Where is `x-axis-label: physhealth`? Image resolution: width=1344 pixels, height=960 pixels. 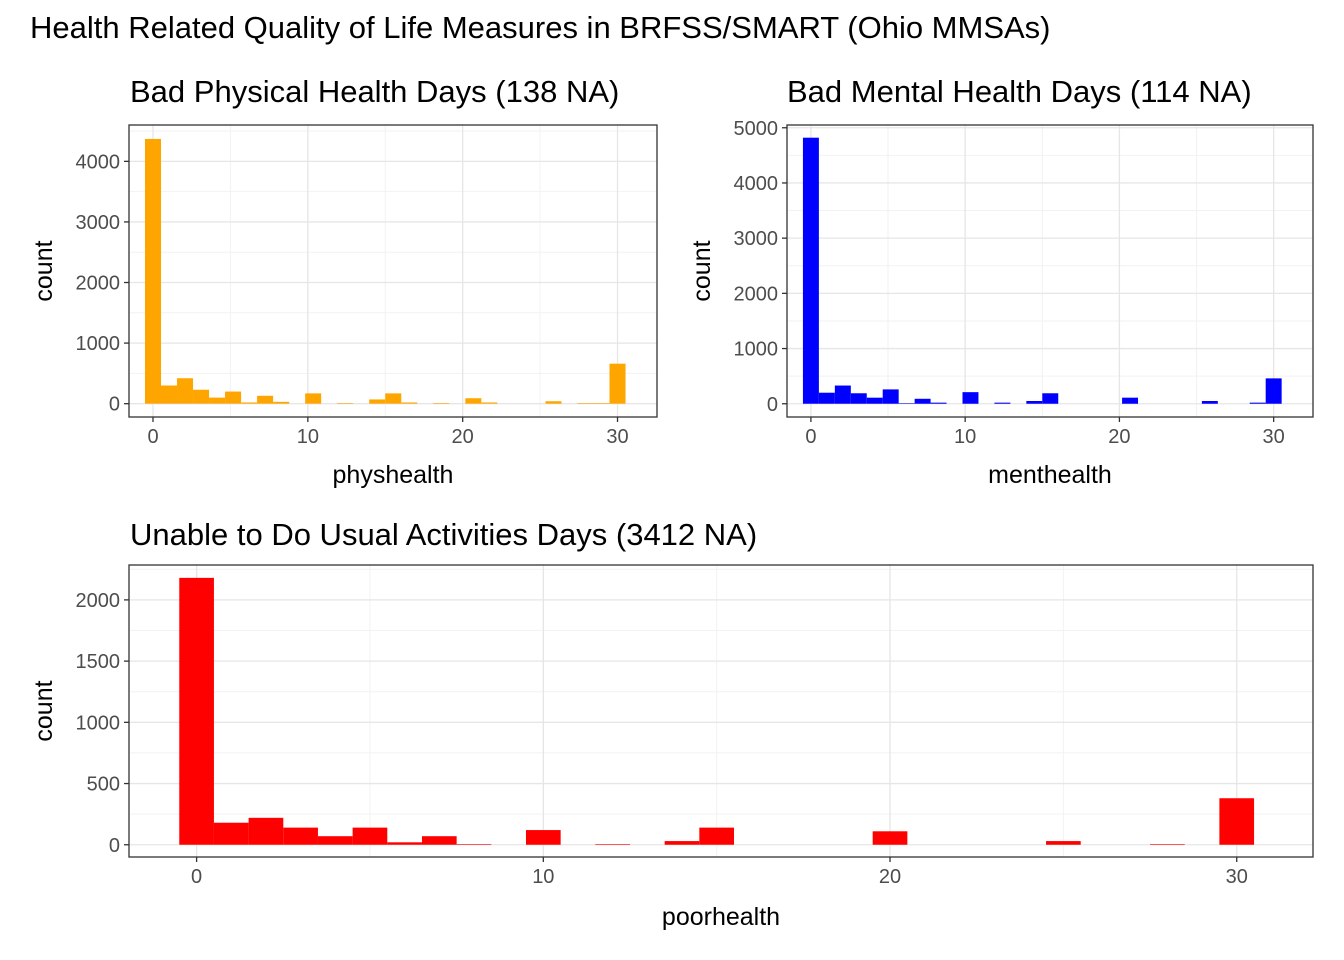
x-axis-label: physhealth is located at coordinates (393, 475).